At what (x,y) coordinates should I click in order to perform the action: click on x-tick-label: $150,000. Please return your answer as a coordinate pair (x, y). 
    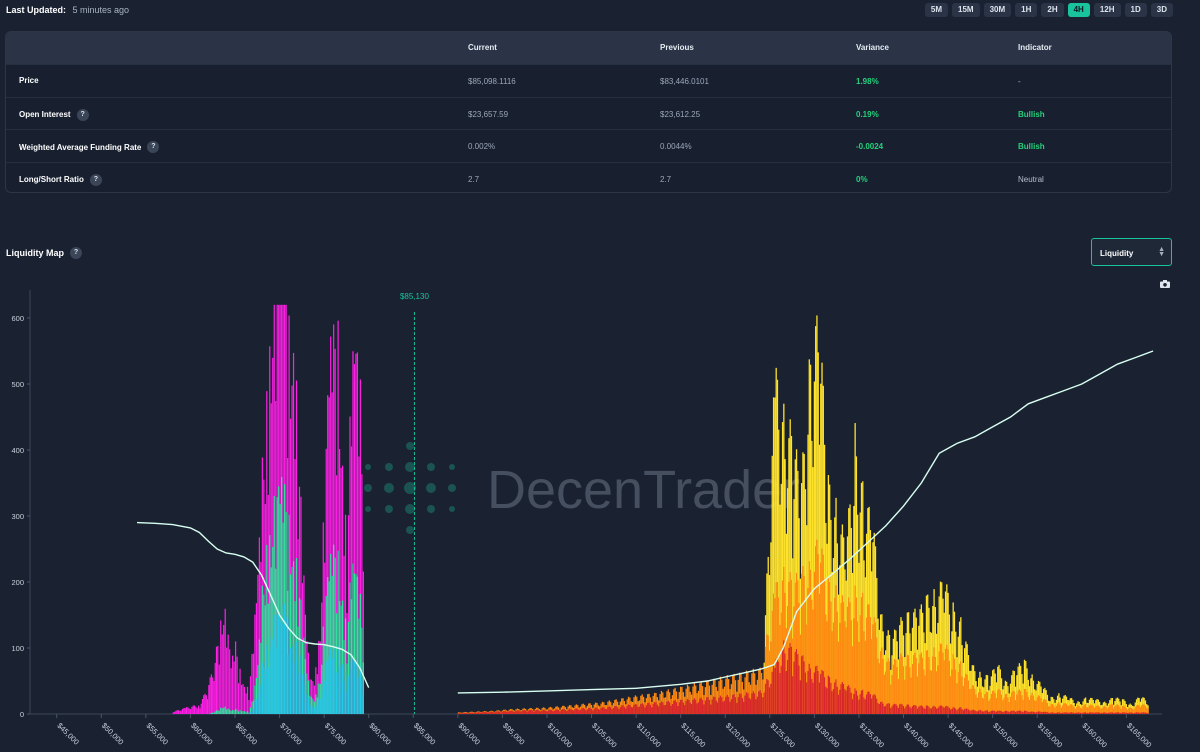
    Looking at the image, I should click on (1005, 735).